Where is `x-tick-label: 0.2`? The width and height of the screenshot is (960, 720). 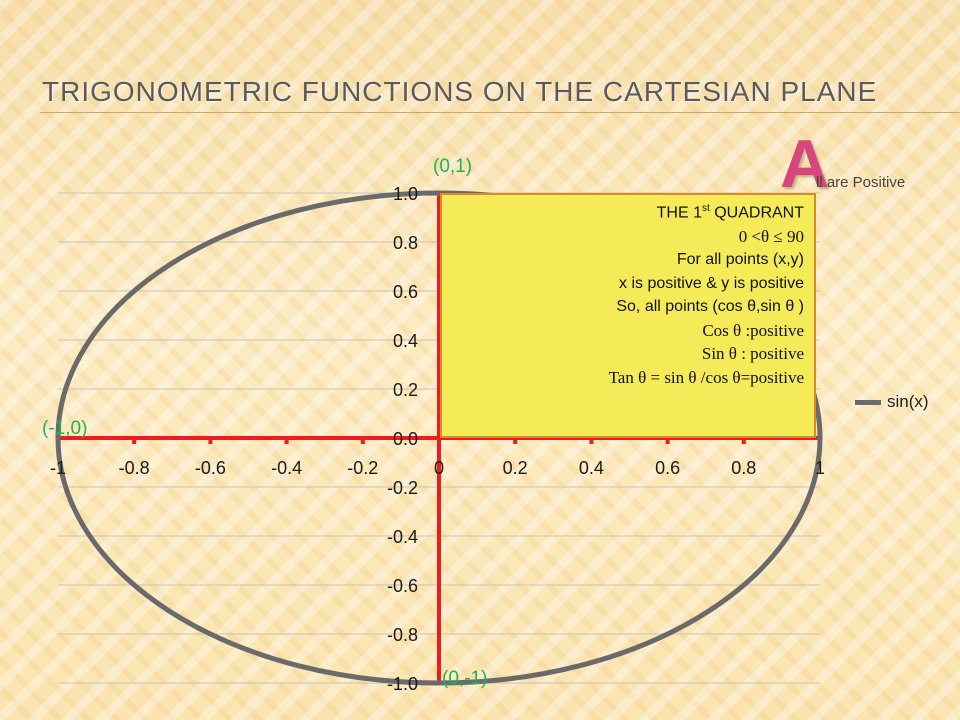
x-tick-label: 0.2 is located at coordinates (515, 468).